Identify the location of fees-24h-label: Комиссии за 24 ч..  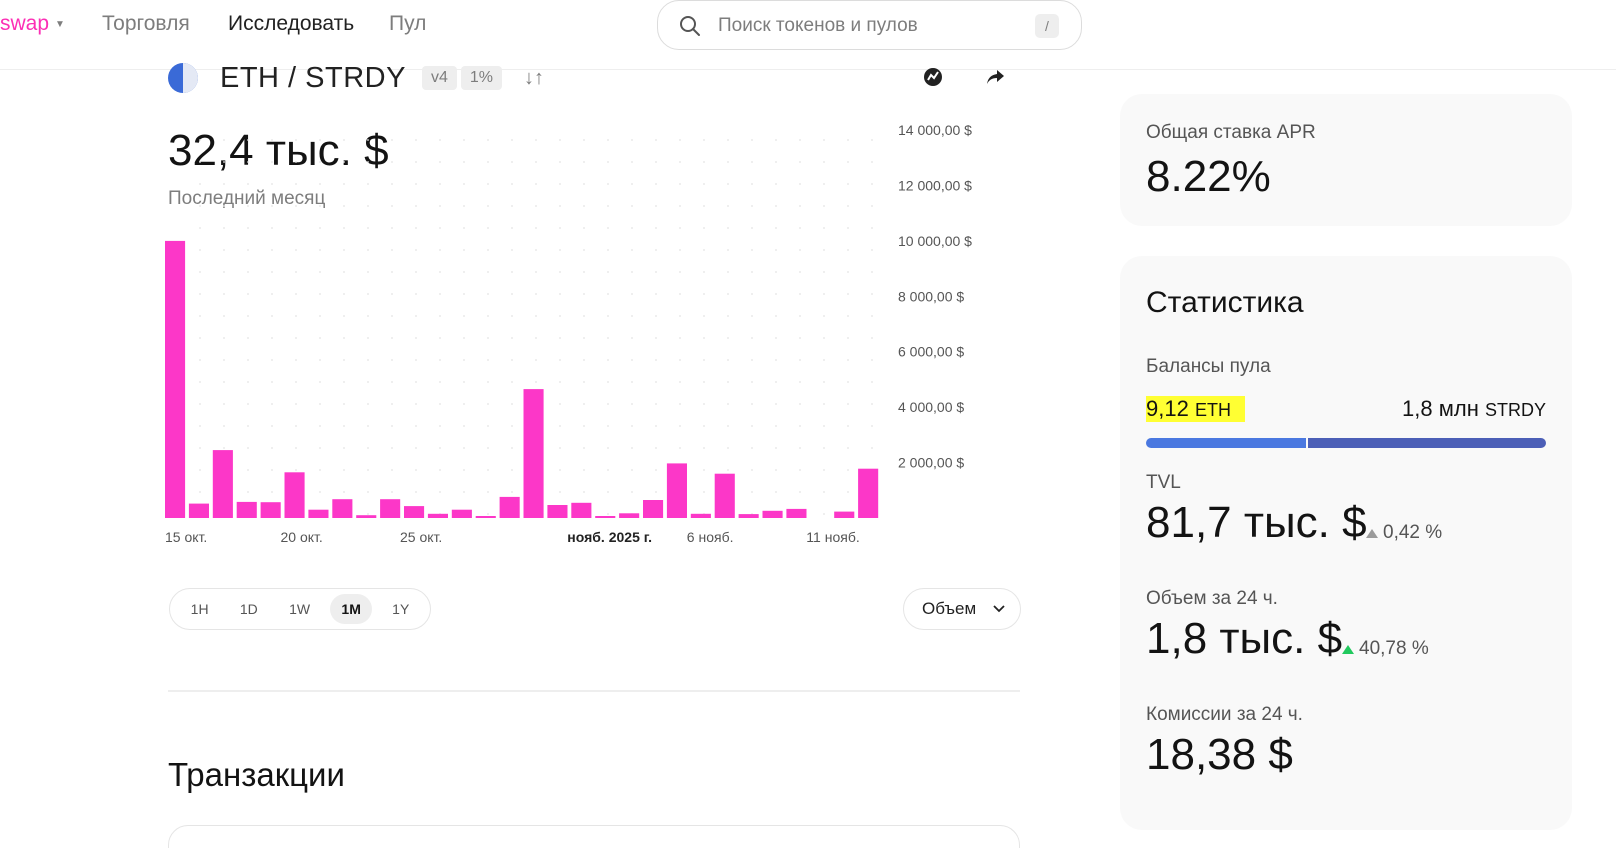
(1224, 714).